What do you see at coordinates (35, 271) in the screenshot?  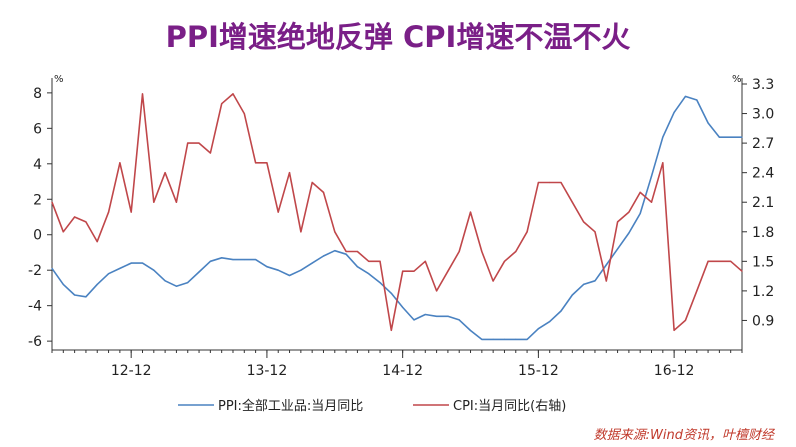 I see `left-tick-label: -2` at bounding box center [35, 271].